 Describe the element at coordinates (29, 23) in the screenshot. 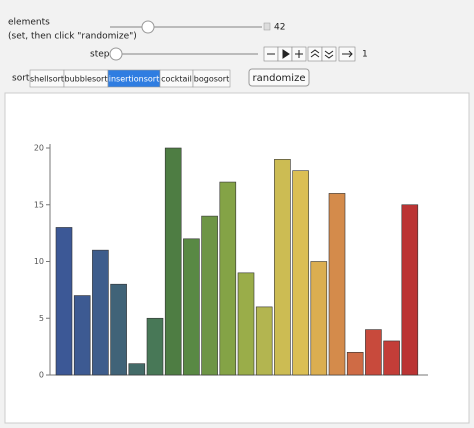

I see `elements-label: elements` at that location.